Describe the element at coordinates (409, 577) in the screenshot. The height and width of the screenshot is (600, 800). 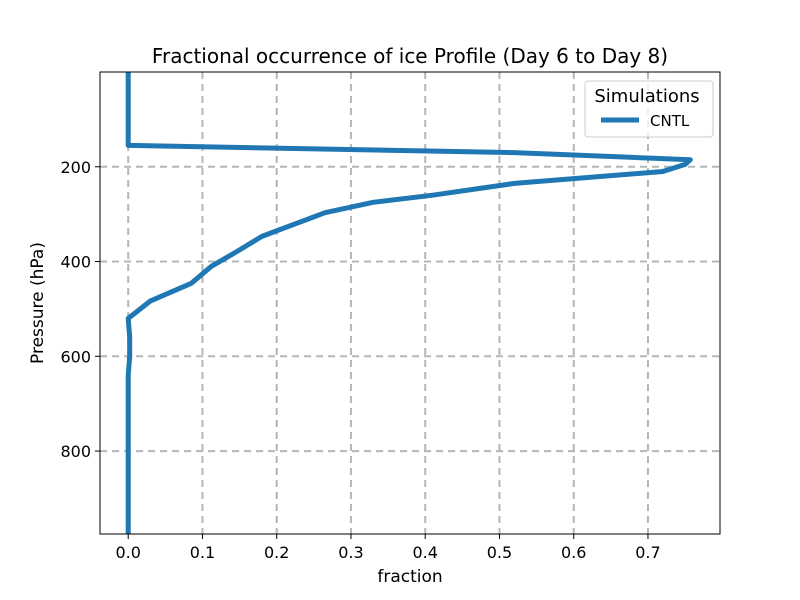
I see `x-axis-label: fraction` at that location.